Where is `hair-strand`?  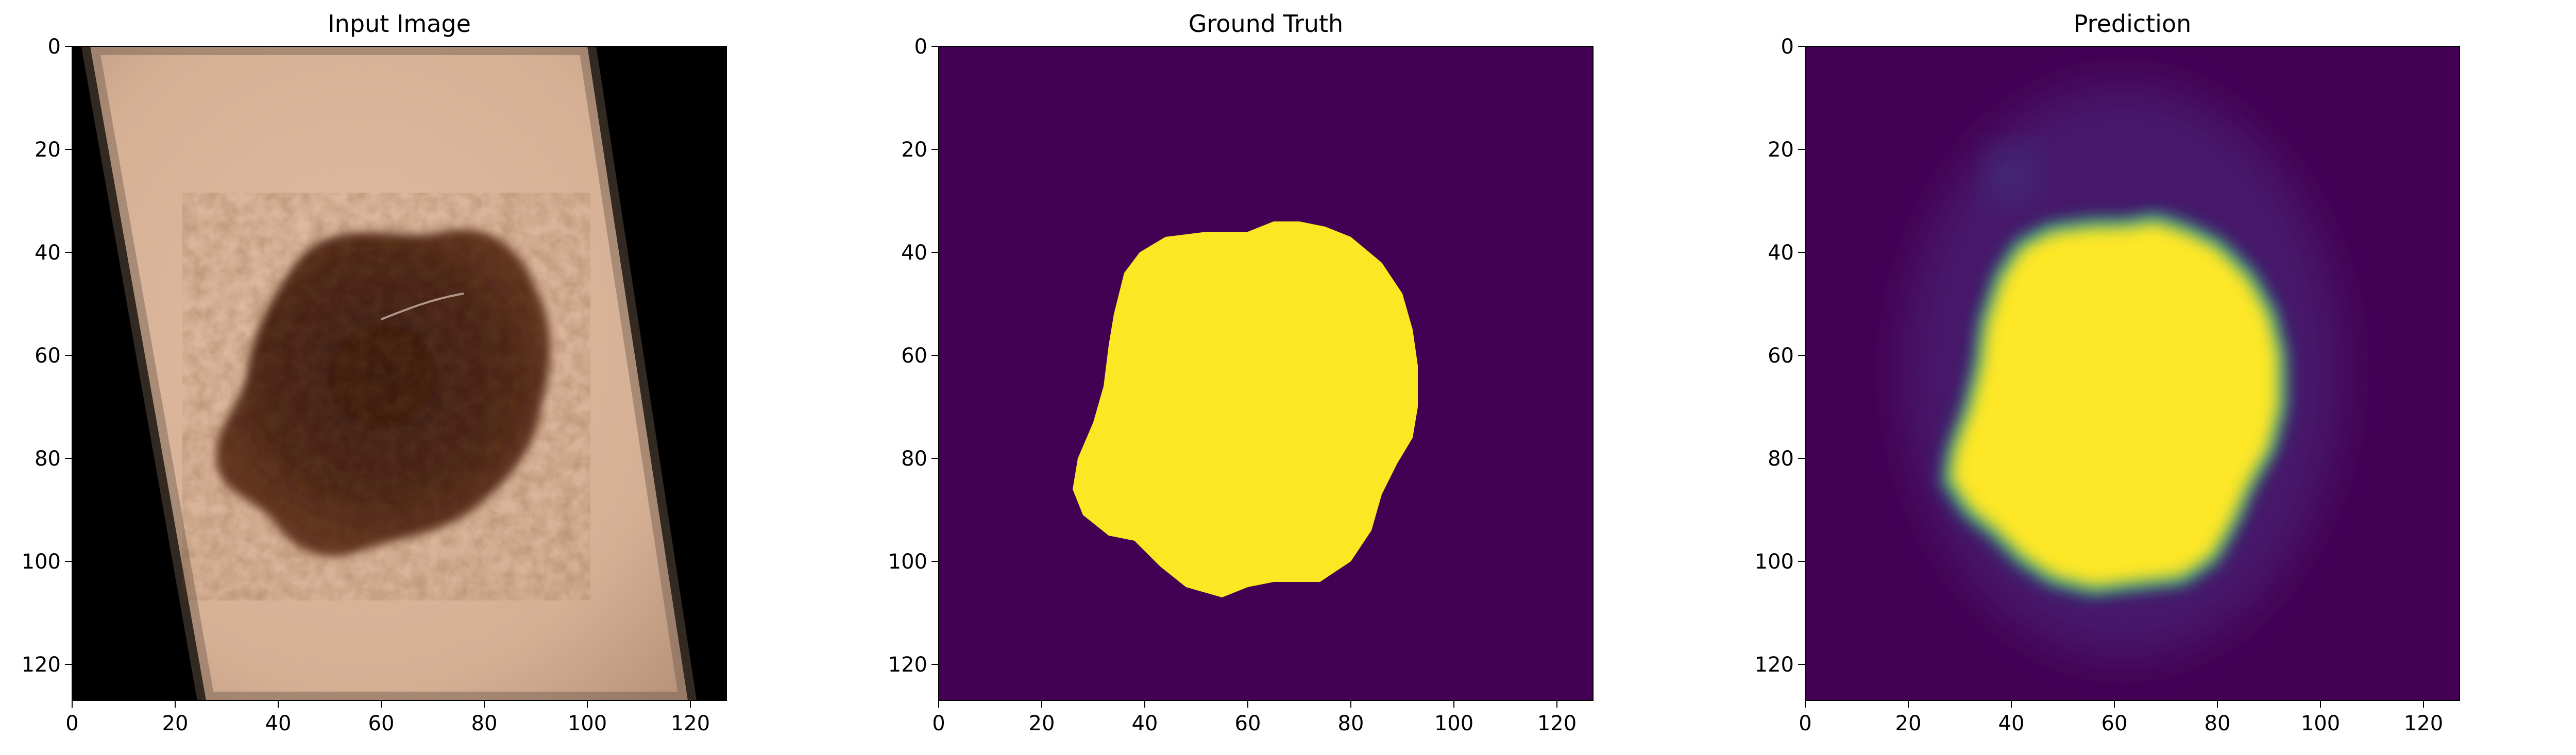
hair-strand is located at coordinates (422, 306).